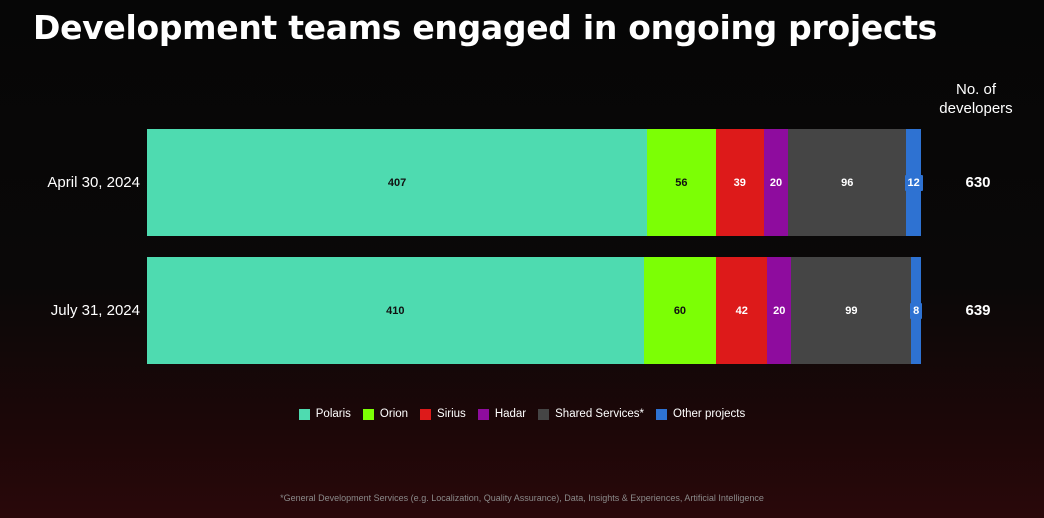 Image resolution: width=1044 pixels, height=518 pixels. I want to click on legend-label: Orion, so click(394, 414).